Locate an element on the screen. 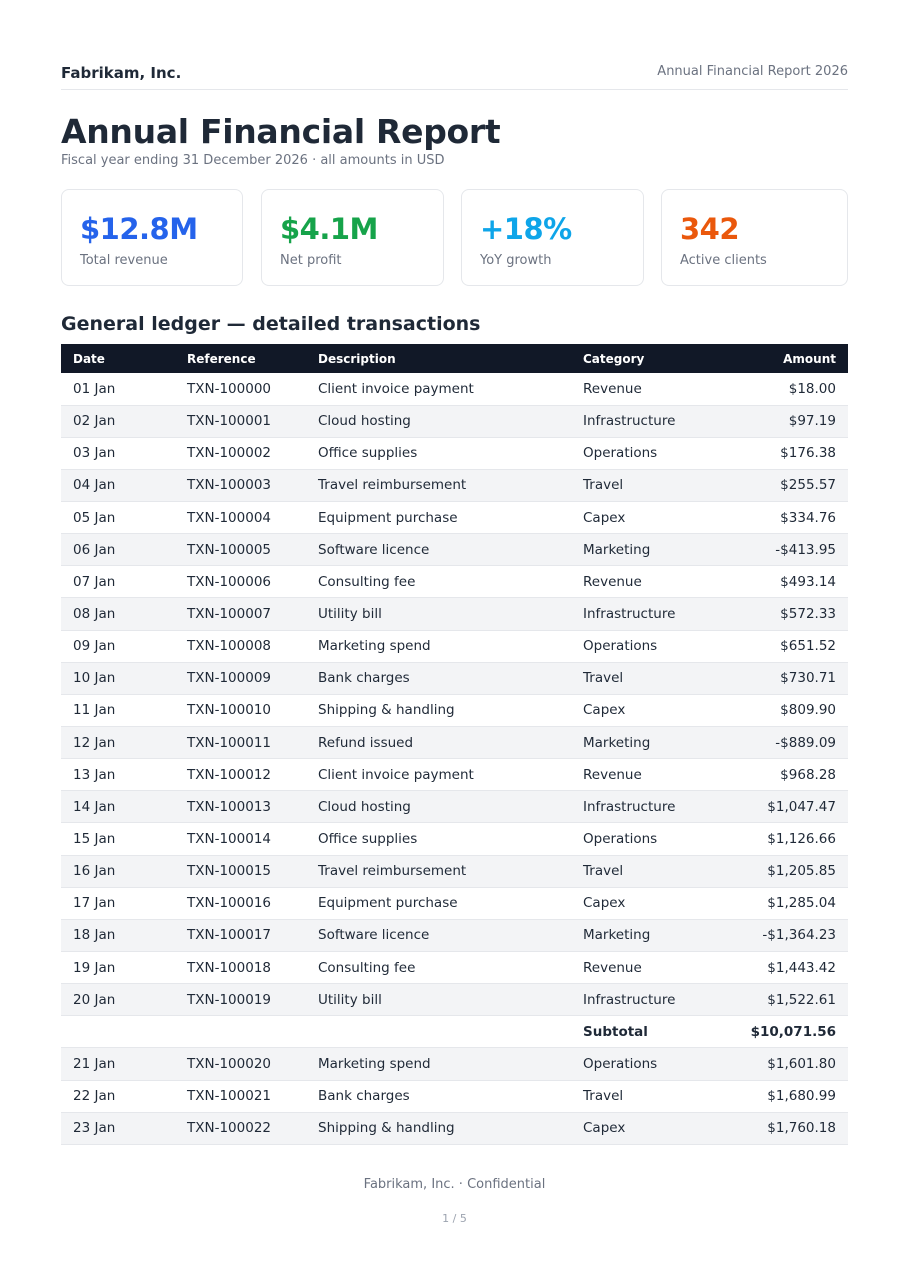 Image resolution: width=909 pixels, height=1286 pixels. cell-description: Shipping & handling is located at coordinates (438, 711).